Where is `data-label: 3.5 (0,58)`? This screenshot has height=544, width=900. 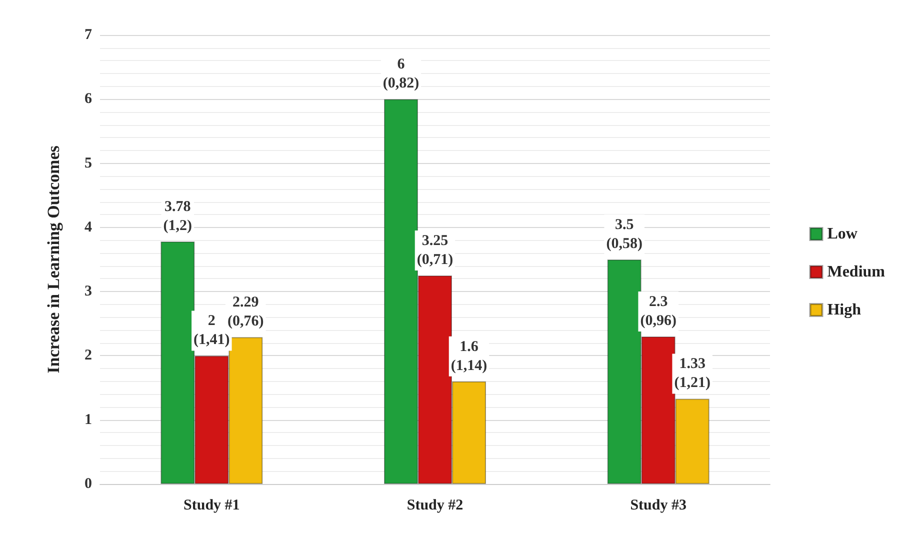
data-label: 3.5 (0,58) is located at coordinates (624, 234).